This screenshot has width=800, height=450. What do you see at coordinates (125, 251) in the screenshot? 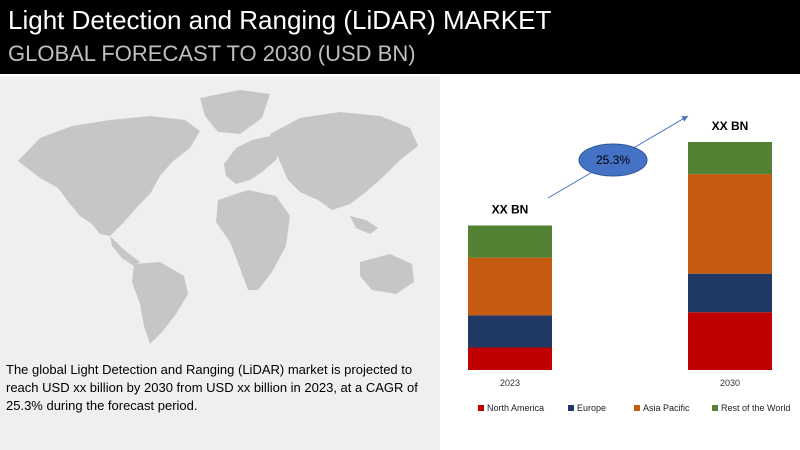
I see `central-america-shape` at bounding box center [125, 251].